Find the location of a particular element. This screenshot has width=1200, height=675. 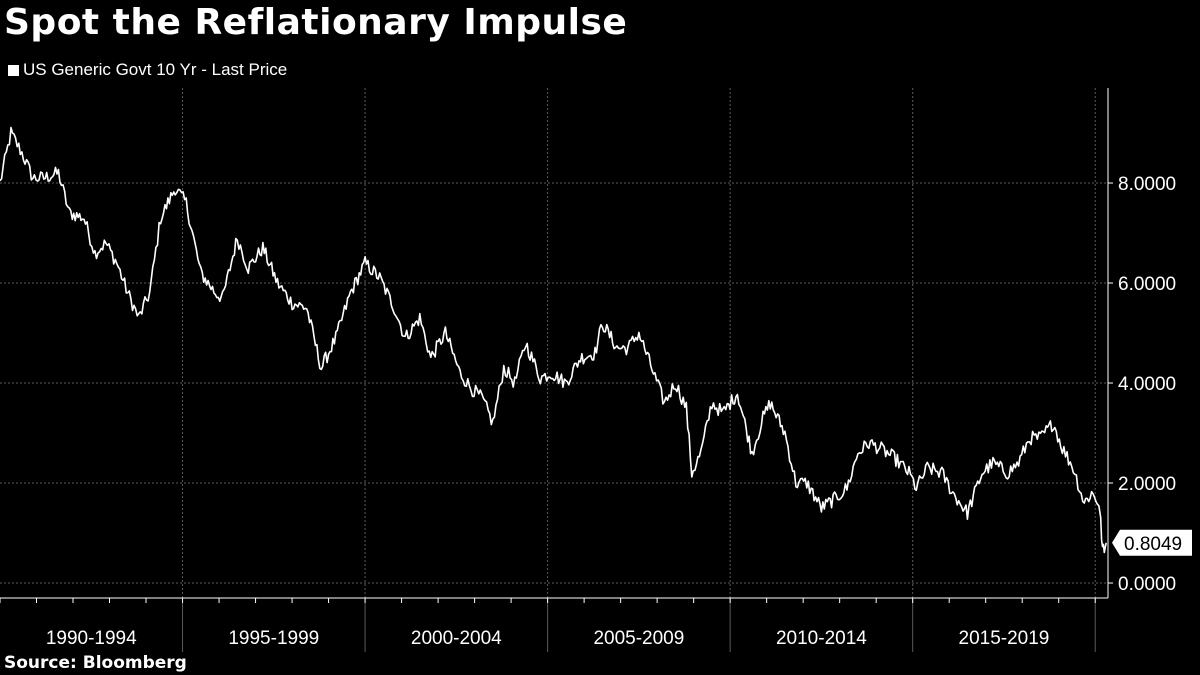

chart-legend: US Generic Govt 10 Yr - Last Price is located at coordinates (147, 70).